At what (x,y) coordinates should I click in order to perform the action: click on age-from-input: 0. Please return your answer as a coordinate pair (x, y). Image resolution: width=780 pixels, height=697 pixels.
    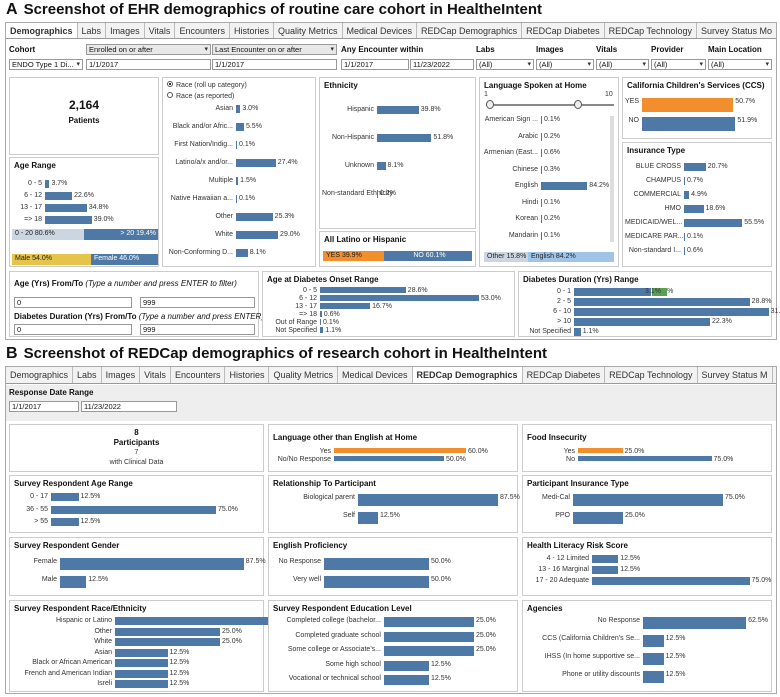
    Looking at the image, I should click on (73, 302).